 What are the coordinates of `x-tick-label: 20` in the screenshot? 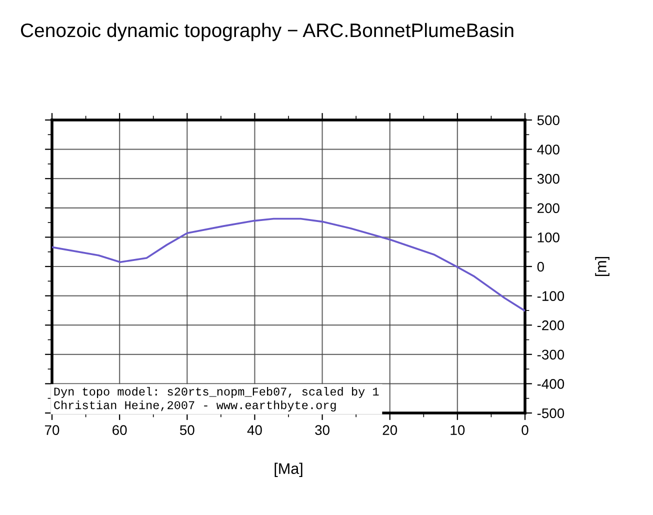 It's located at (390, 430).